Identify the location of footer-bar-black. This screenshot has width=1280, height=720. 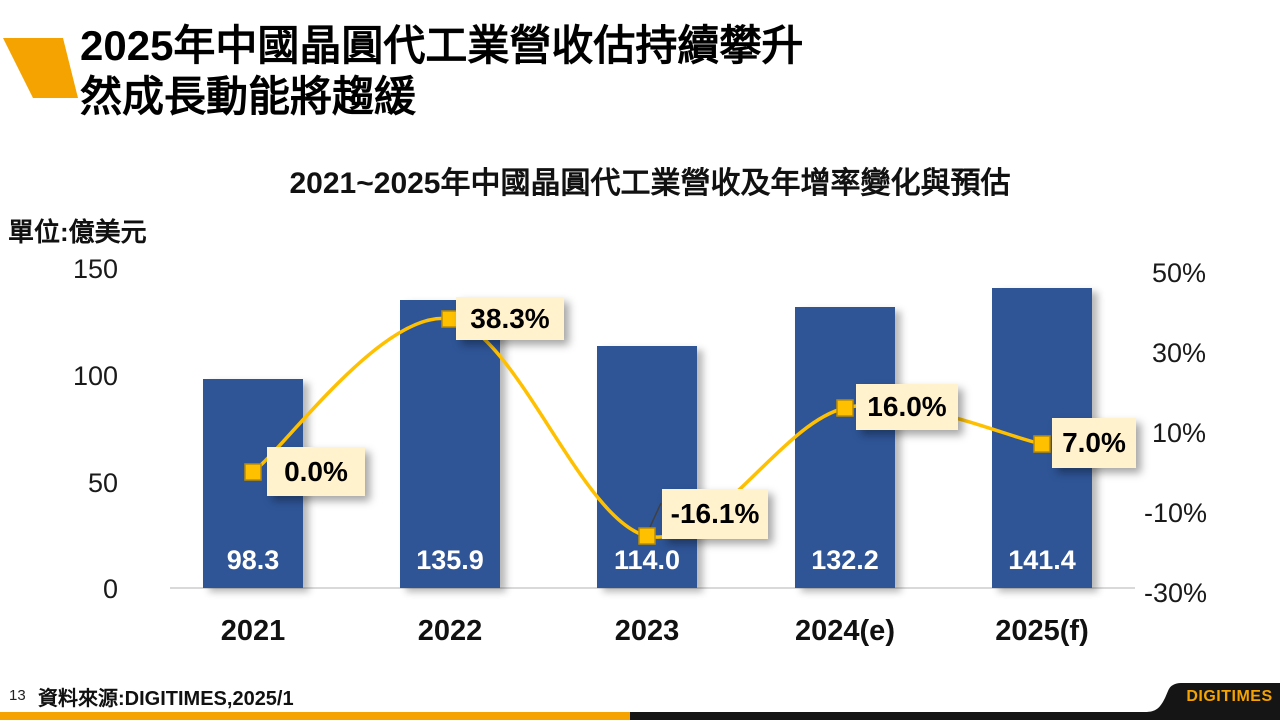
(955, 716).